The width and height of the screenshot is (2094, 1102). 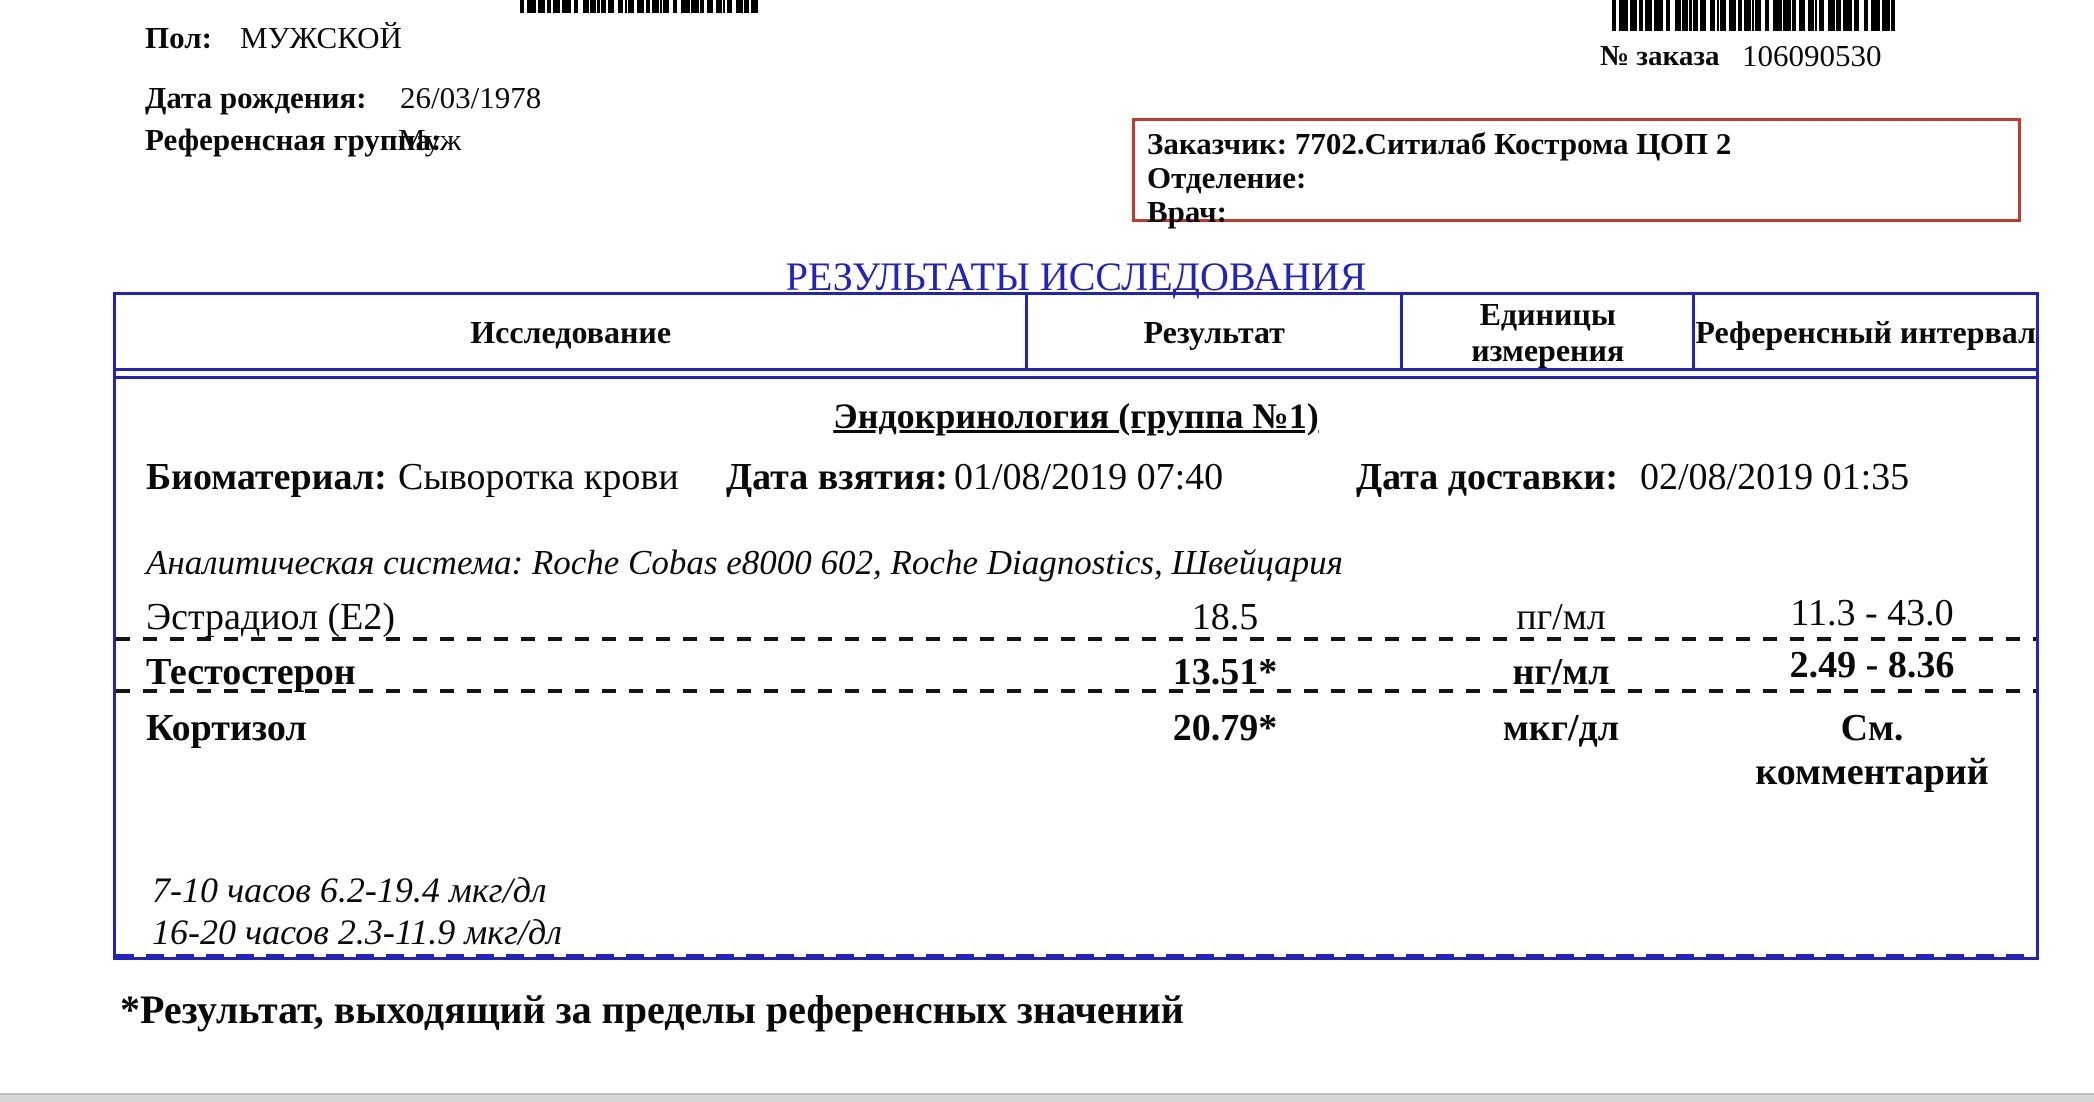 I want to click on test-reference-text: См. комментарий, so click(x=1872, y=750).